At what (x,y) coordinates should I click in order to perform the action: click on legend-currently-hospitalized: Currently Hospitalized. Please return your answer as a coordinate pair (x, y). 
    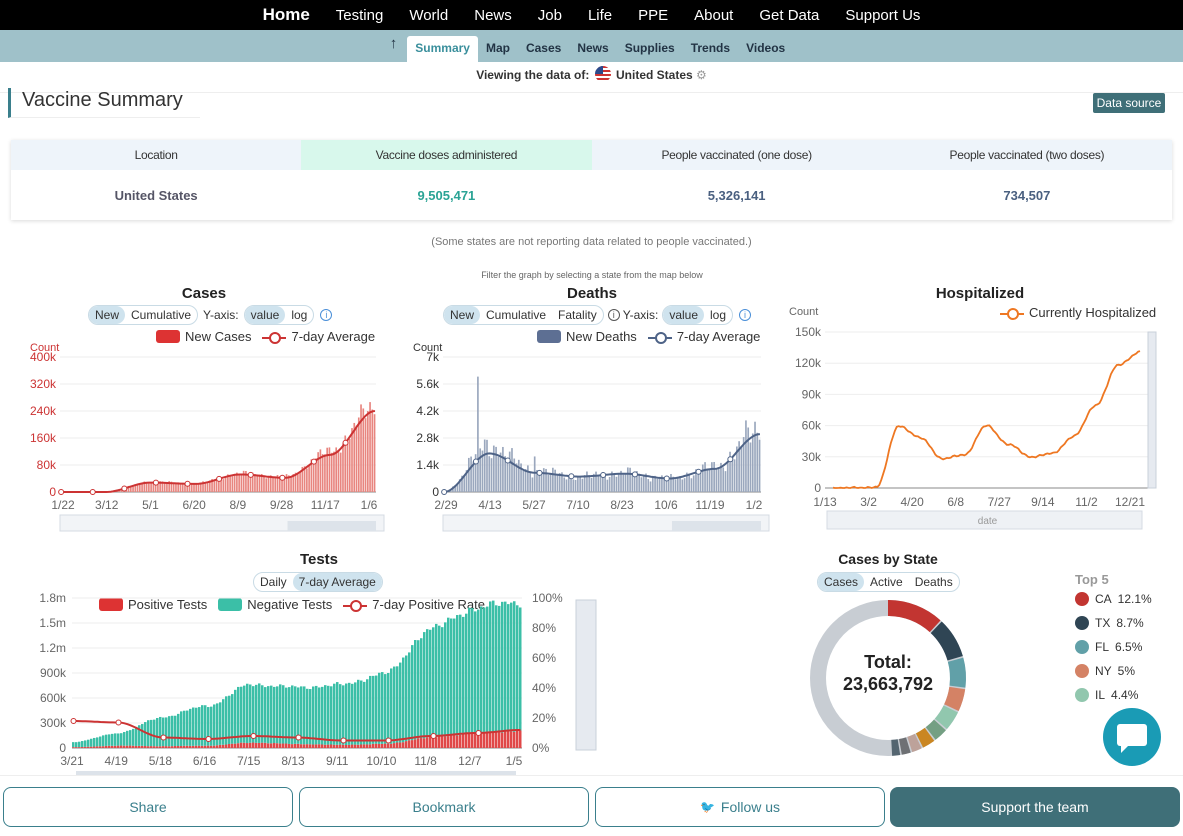
    Looking at the image, I should click on (1093, 312).